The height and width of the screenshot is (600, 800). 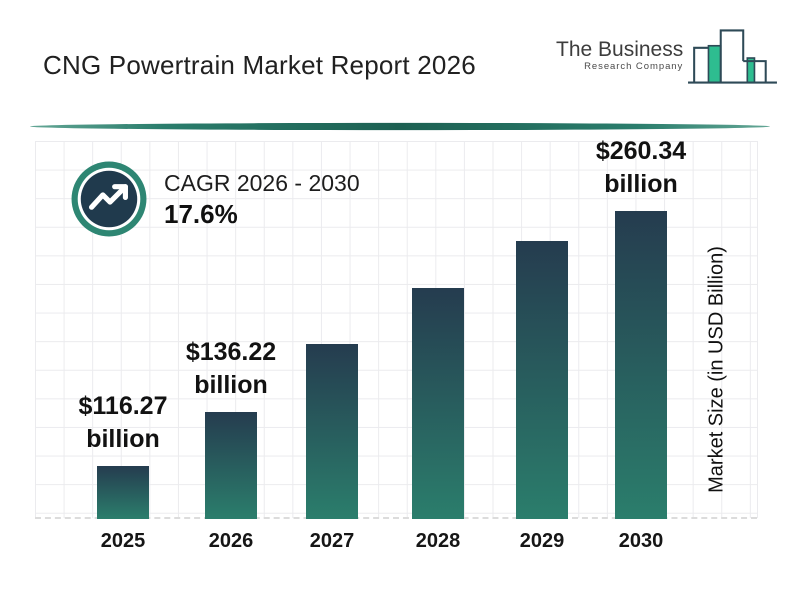 What do you see at coordinates (123, 492) in the screenshot?
I see `bar-2025` at bounding box center [123, 492].